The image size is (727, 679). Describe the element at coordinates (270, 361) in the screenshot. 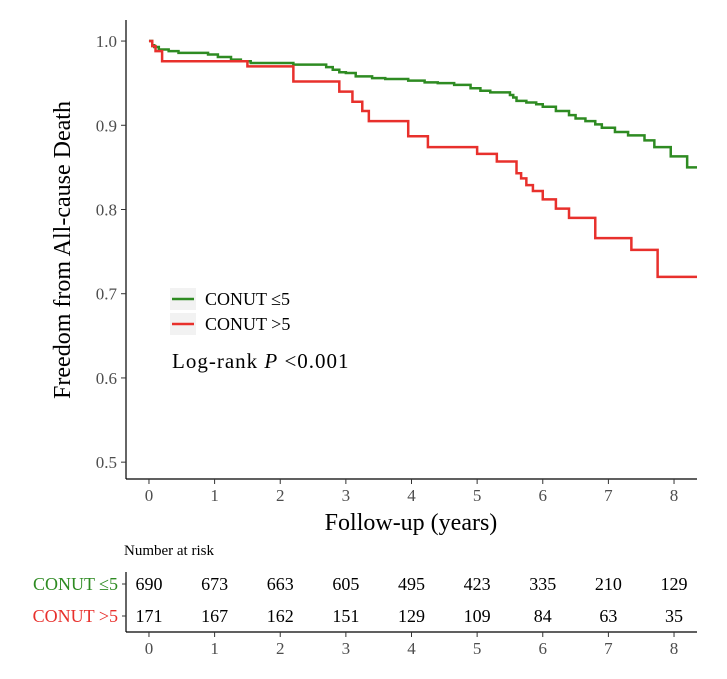

I see `log-rank-p-symbol: P` at that location.